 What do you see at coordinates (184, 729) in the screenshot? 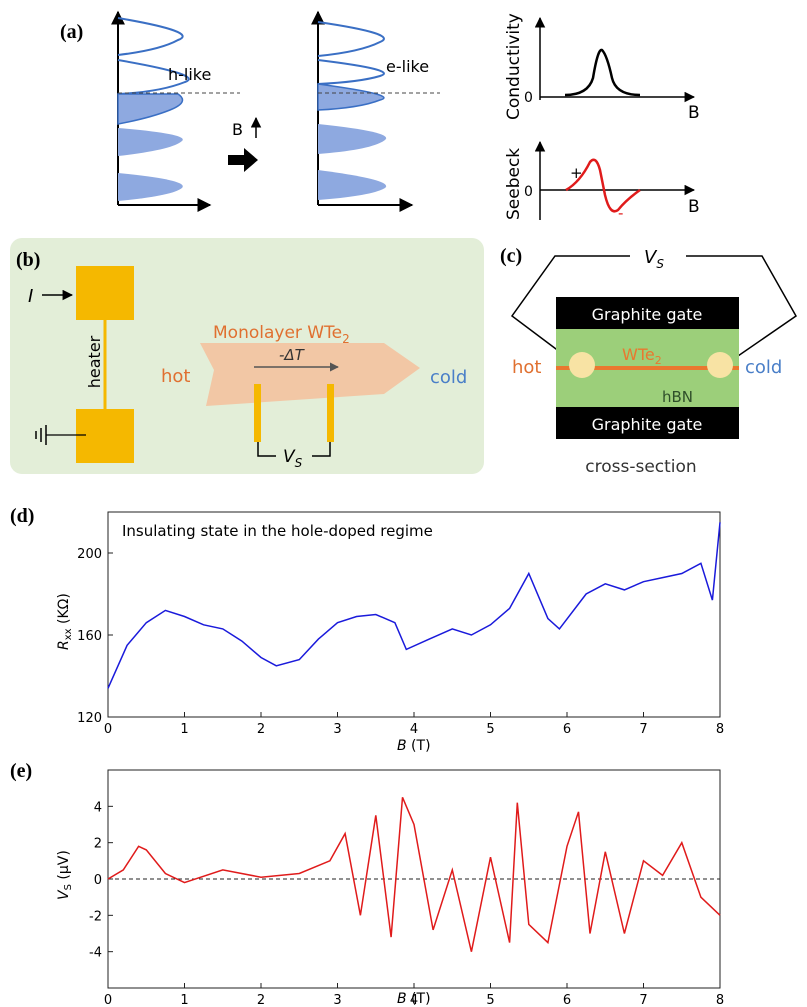
I see `x-tick-label: 1` at bounding box center [184, 729].